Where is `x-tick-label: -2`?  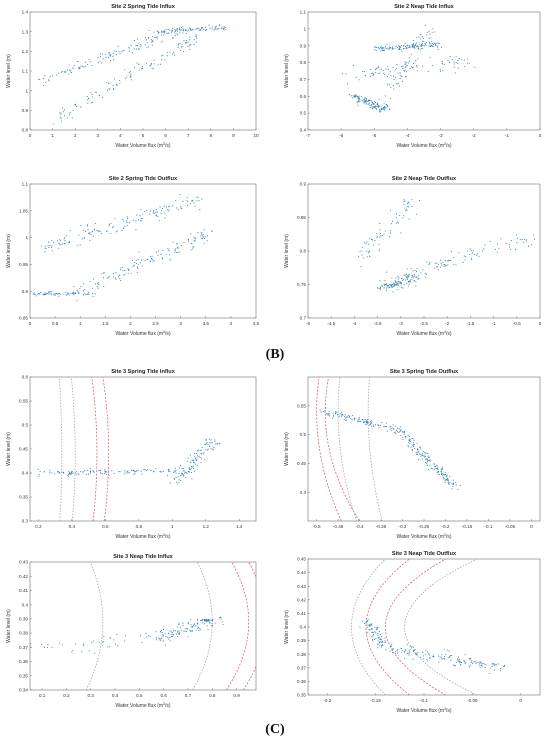
x-tick-label: -2 is located at coordinates (474, 135).